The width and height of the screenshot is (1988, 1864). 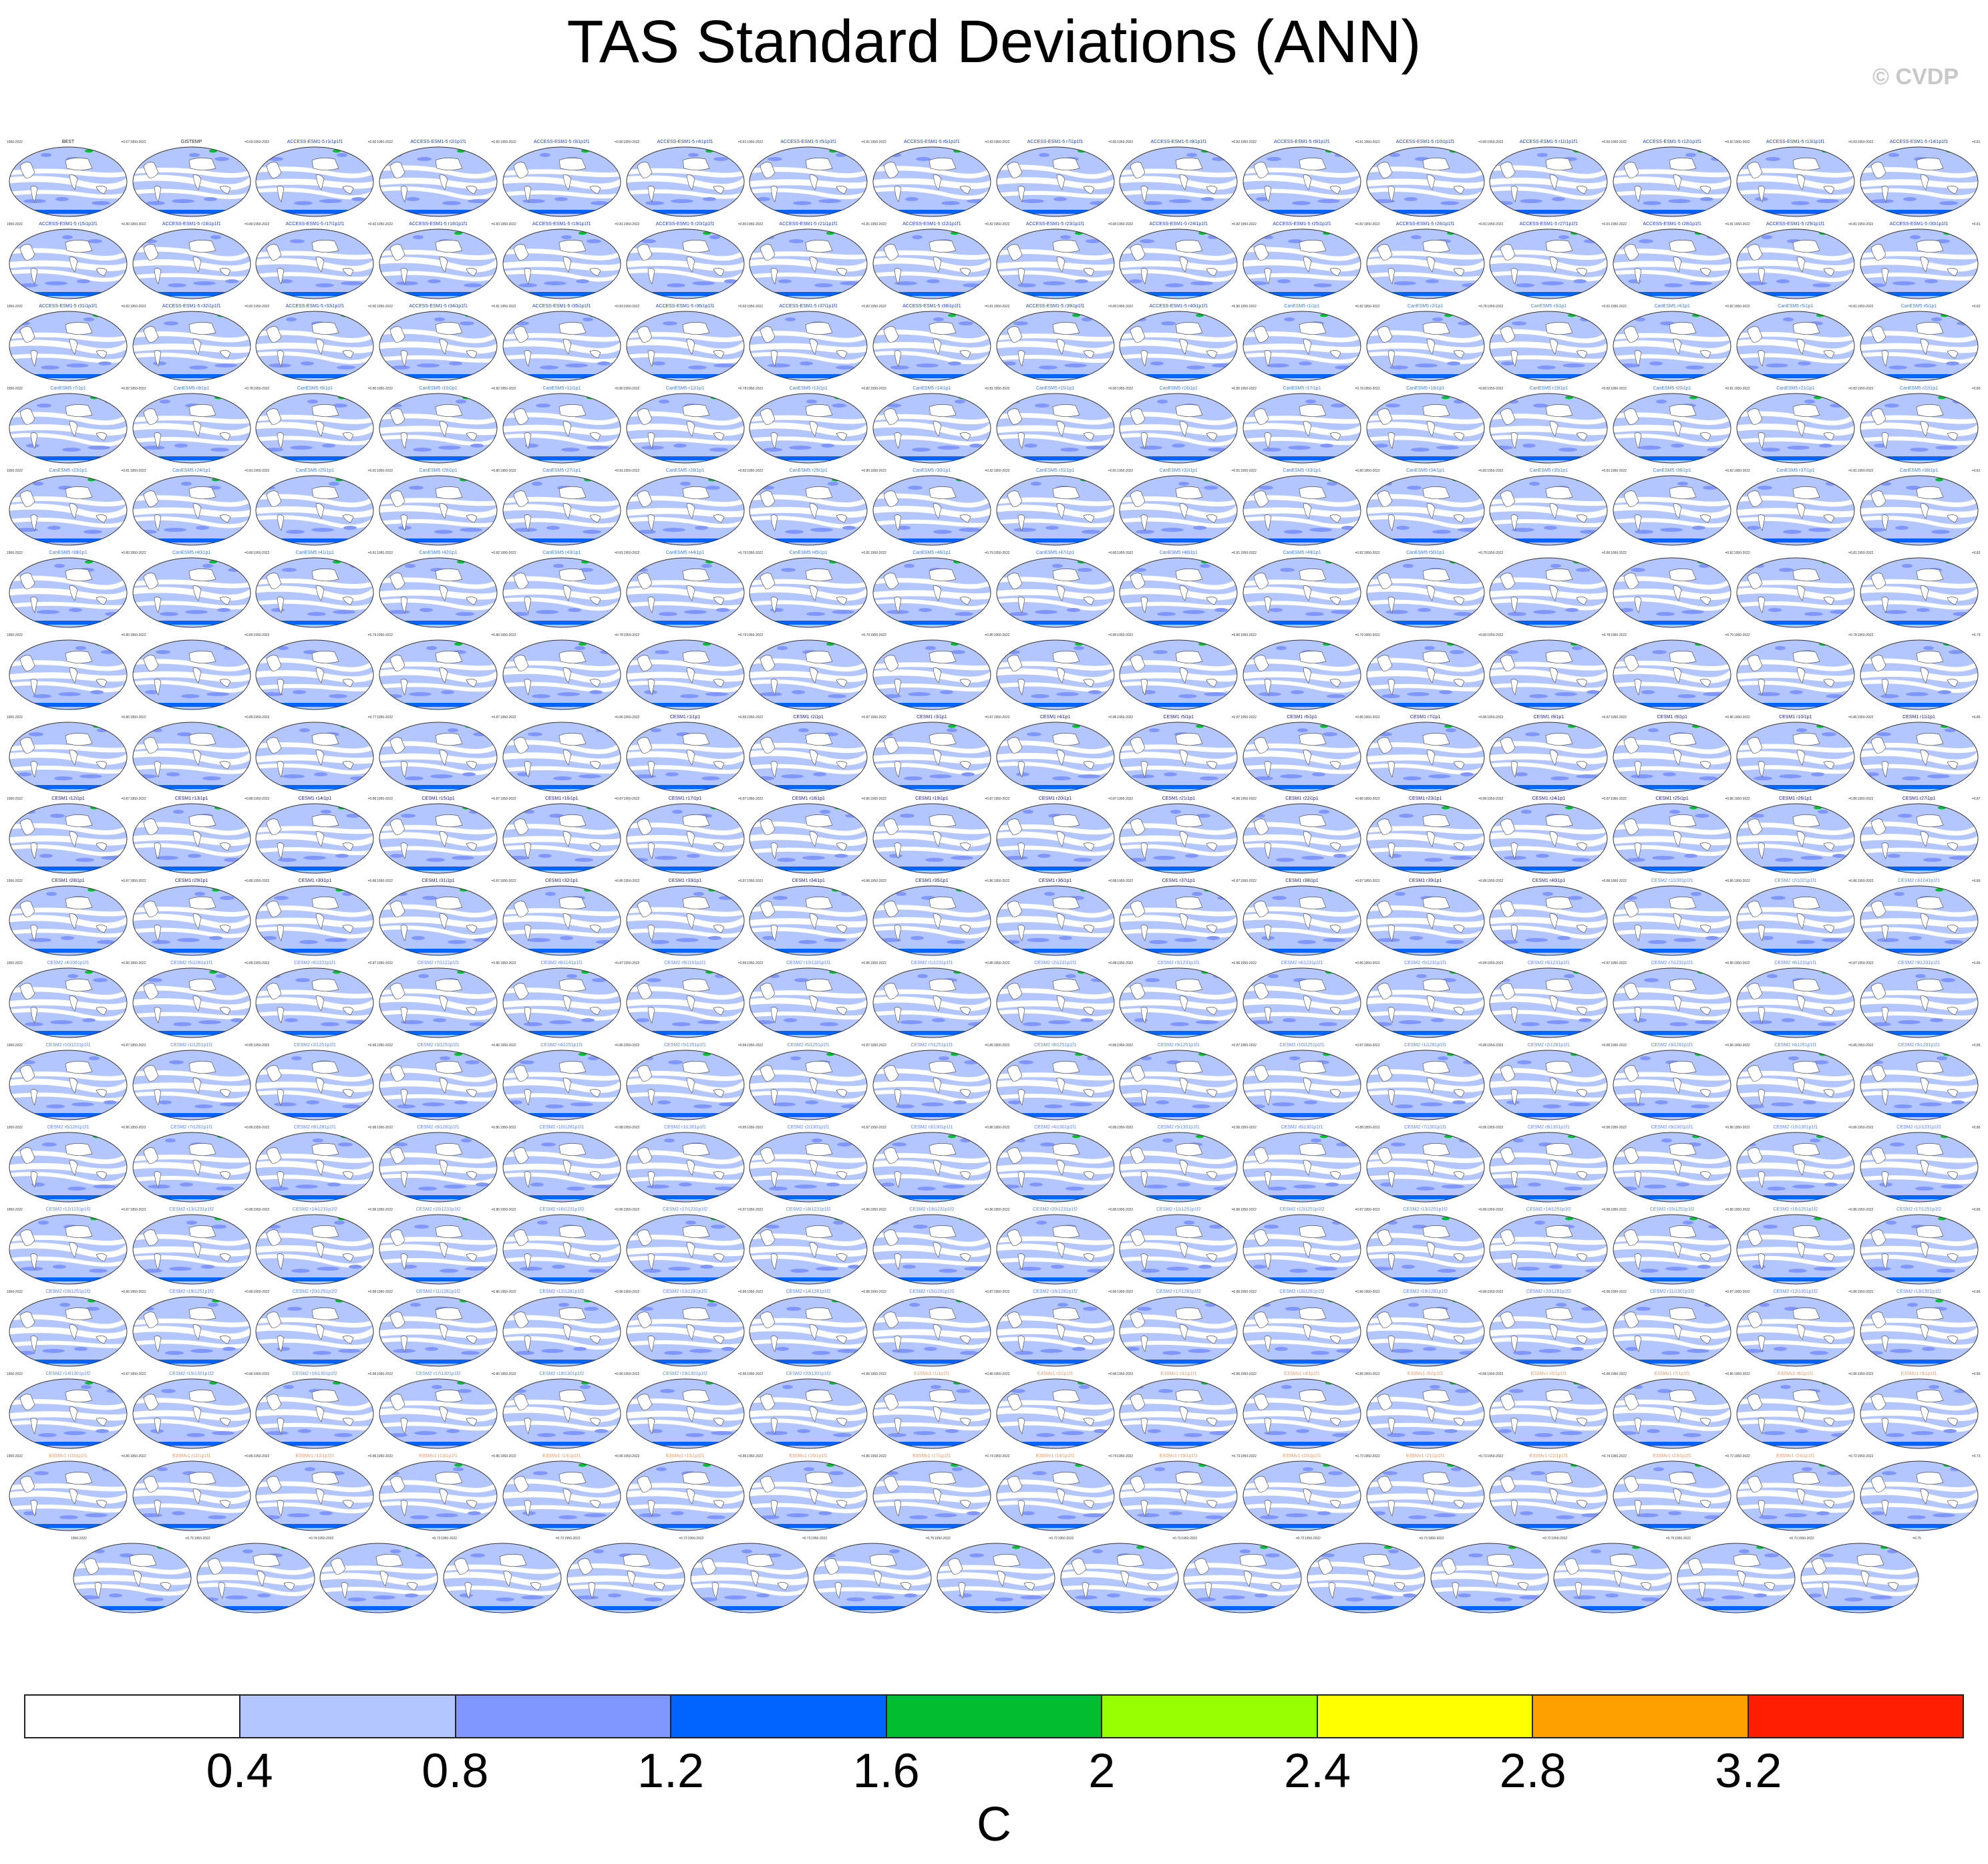 I want to click on panel-title: ACCESS-ESM1-5 r32i1p1f1, so click(x=191, y=306).